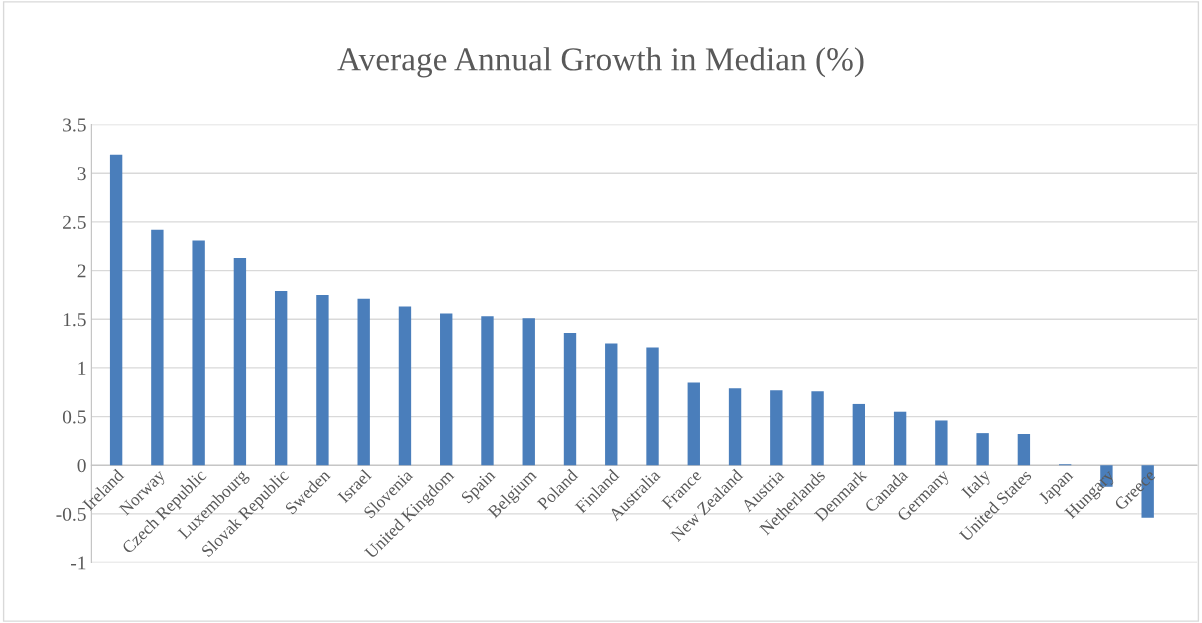  Describe the element at coordinates (81, 174) in the screenshot. I see `y-tick-label: 3` at that location.